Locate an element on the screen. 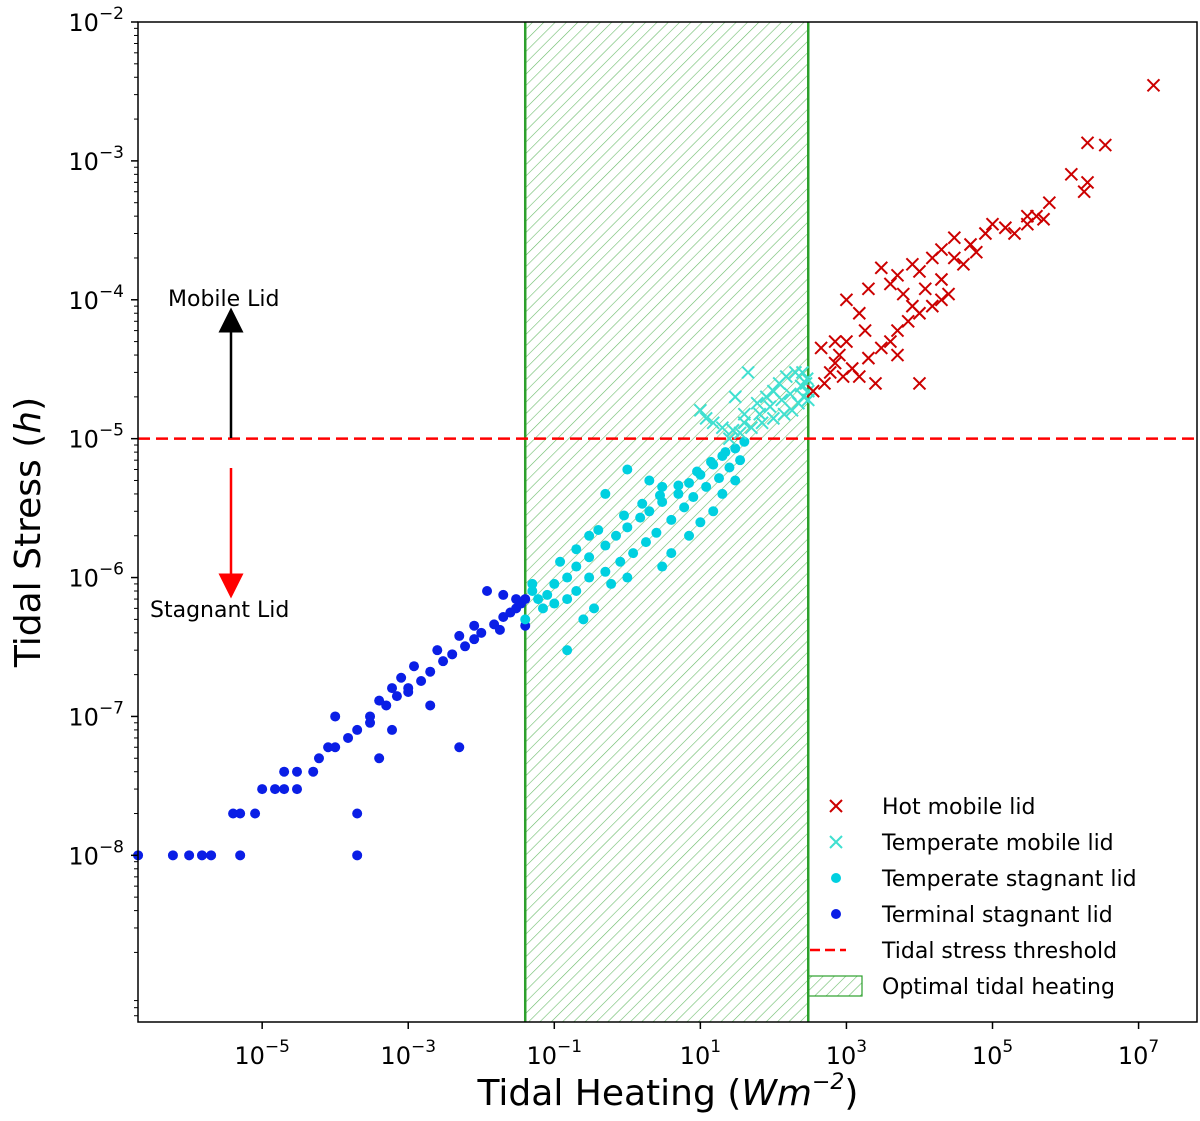  legend-label: Temperate mobile lid is located at coordinates (997, 843).